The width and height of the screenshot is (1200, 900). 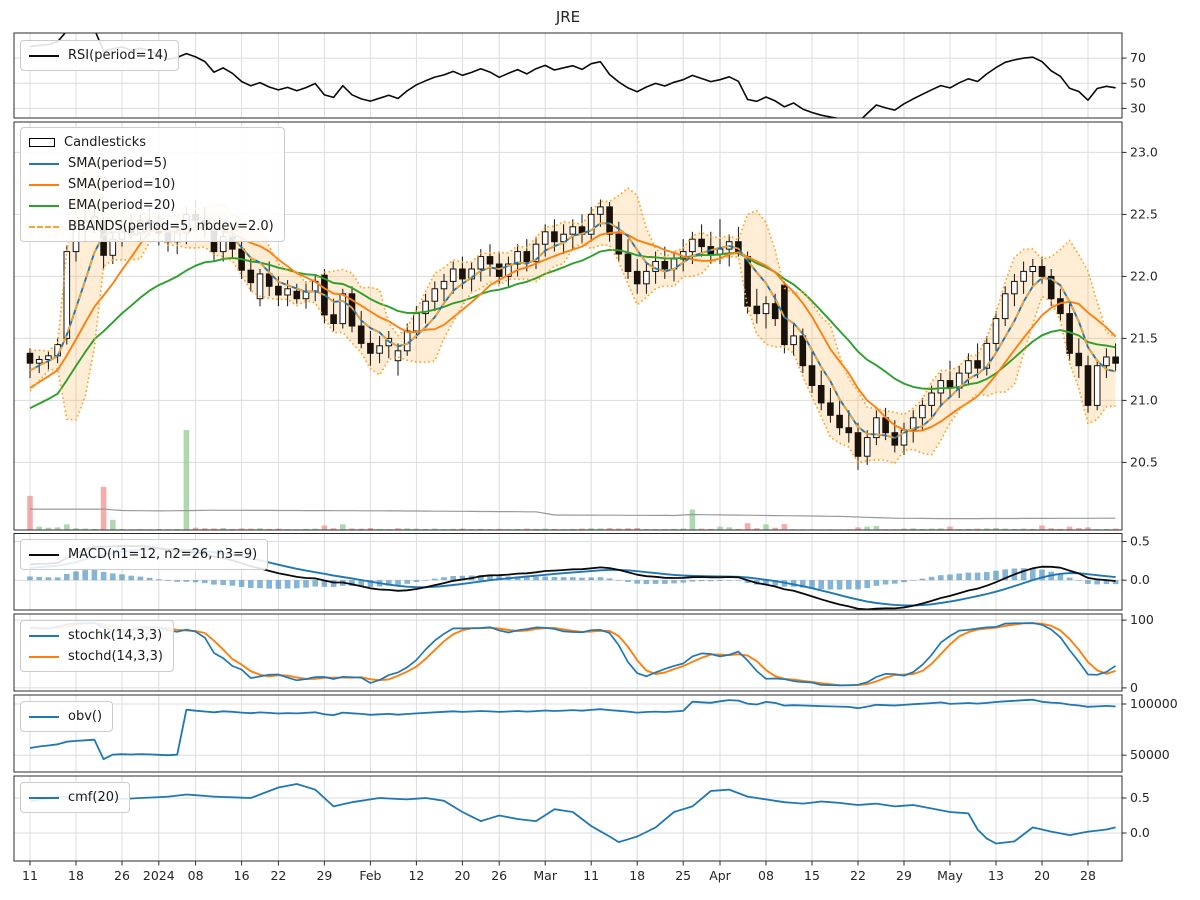 I want to click on x-tick-label: 26, so click(x=499, y=875).